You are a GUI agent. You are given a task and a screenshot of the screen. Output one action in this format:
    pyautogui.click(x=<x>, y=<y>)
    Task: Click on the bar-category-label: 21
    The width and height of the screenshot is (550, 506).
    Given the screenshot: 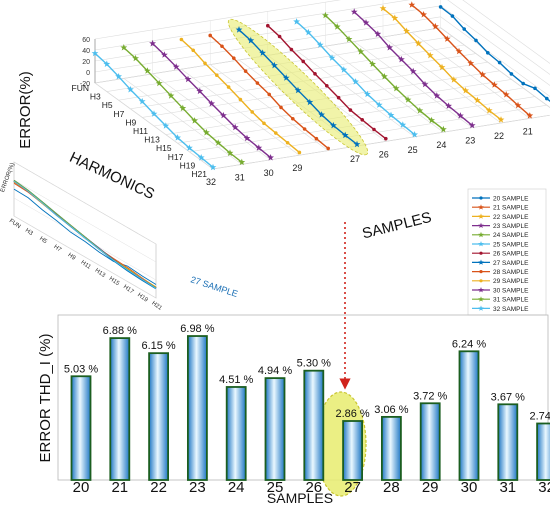 What is the action you would take?
    pyautogui.click(x=119, y=487)
    